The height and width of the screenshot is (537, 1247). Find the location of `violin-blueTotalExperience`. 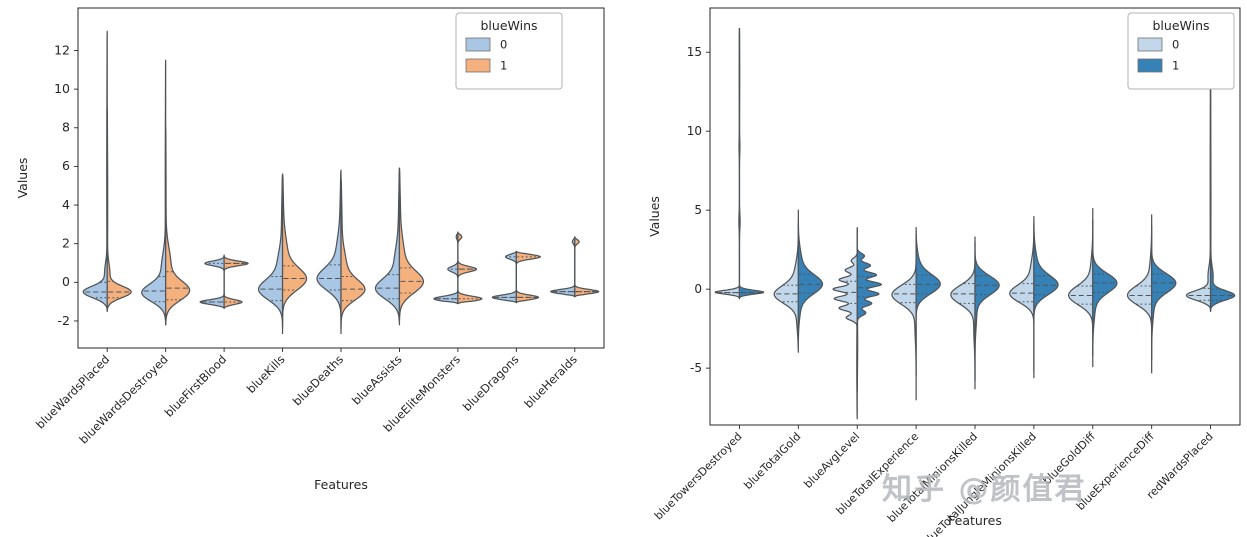

violin-blueTotalExperience is located at coordinates (916, 313).